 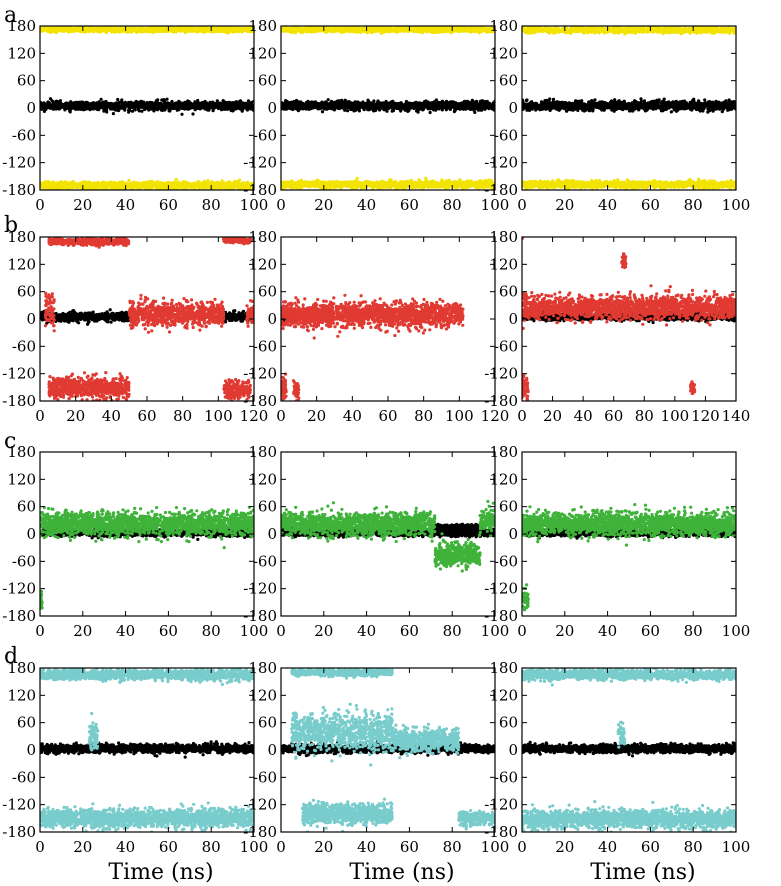 I want to click on row-label-d: d, so click(x=11, y=656).